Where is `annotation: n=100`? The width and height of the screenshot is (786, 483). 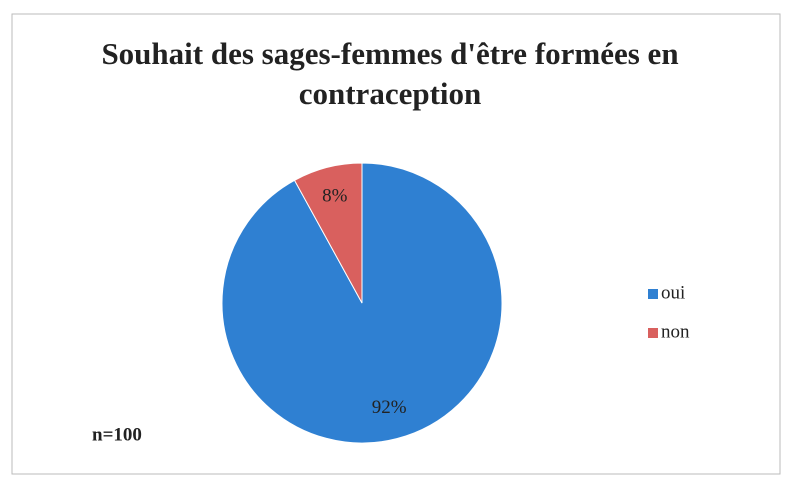 annotation: n=100 is located at coordinates (117, 434).